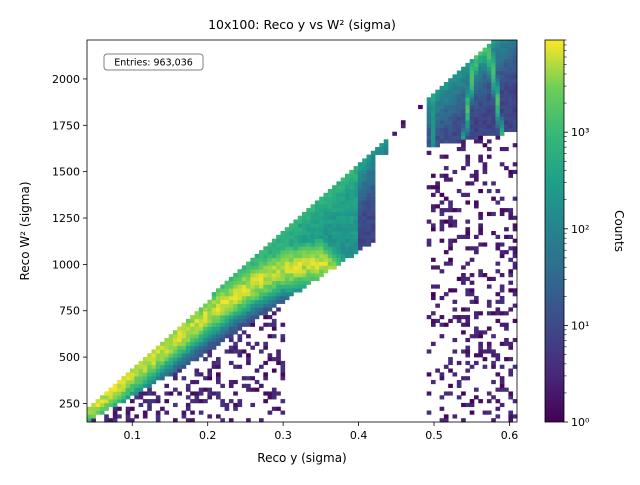  I want to click on y-tick-label: 750, so click(69, 311).